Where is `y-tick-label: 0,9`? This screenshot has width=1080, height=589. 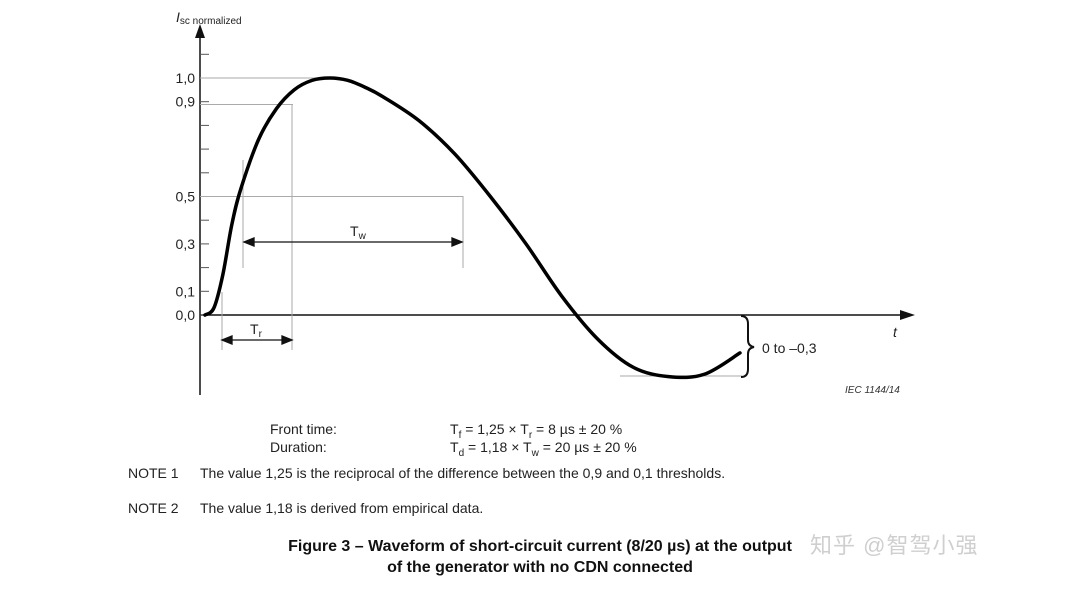 y-tick-label: 0,9 is located at coordinates (186, 102).